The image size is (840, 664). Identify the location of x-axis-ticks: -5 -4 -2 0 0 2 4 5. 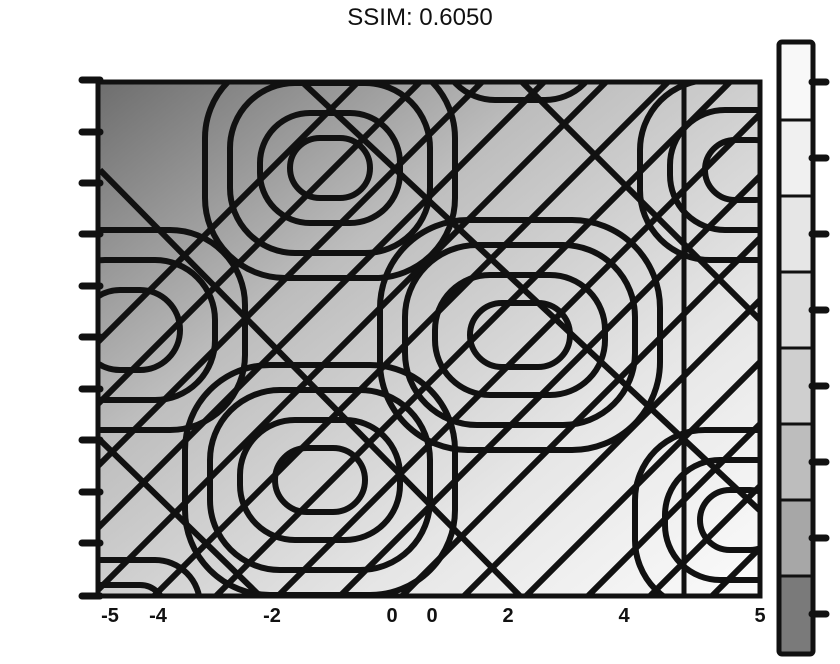
(433, 616).